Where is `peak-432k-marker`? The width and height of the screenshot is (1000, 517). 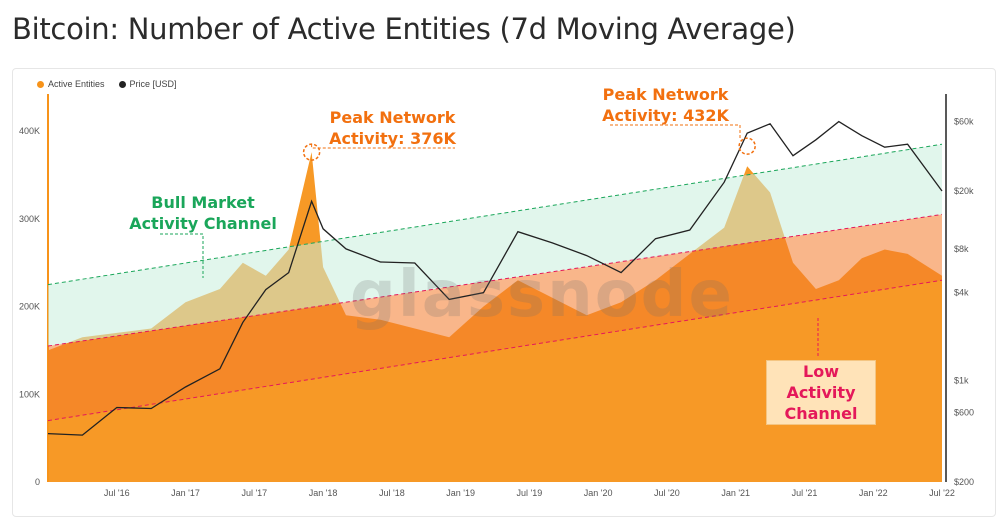 peak-432k-marker is located at coordinates (747, 146).